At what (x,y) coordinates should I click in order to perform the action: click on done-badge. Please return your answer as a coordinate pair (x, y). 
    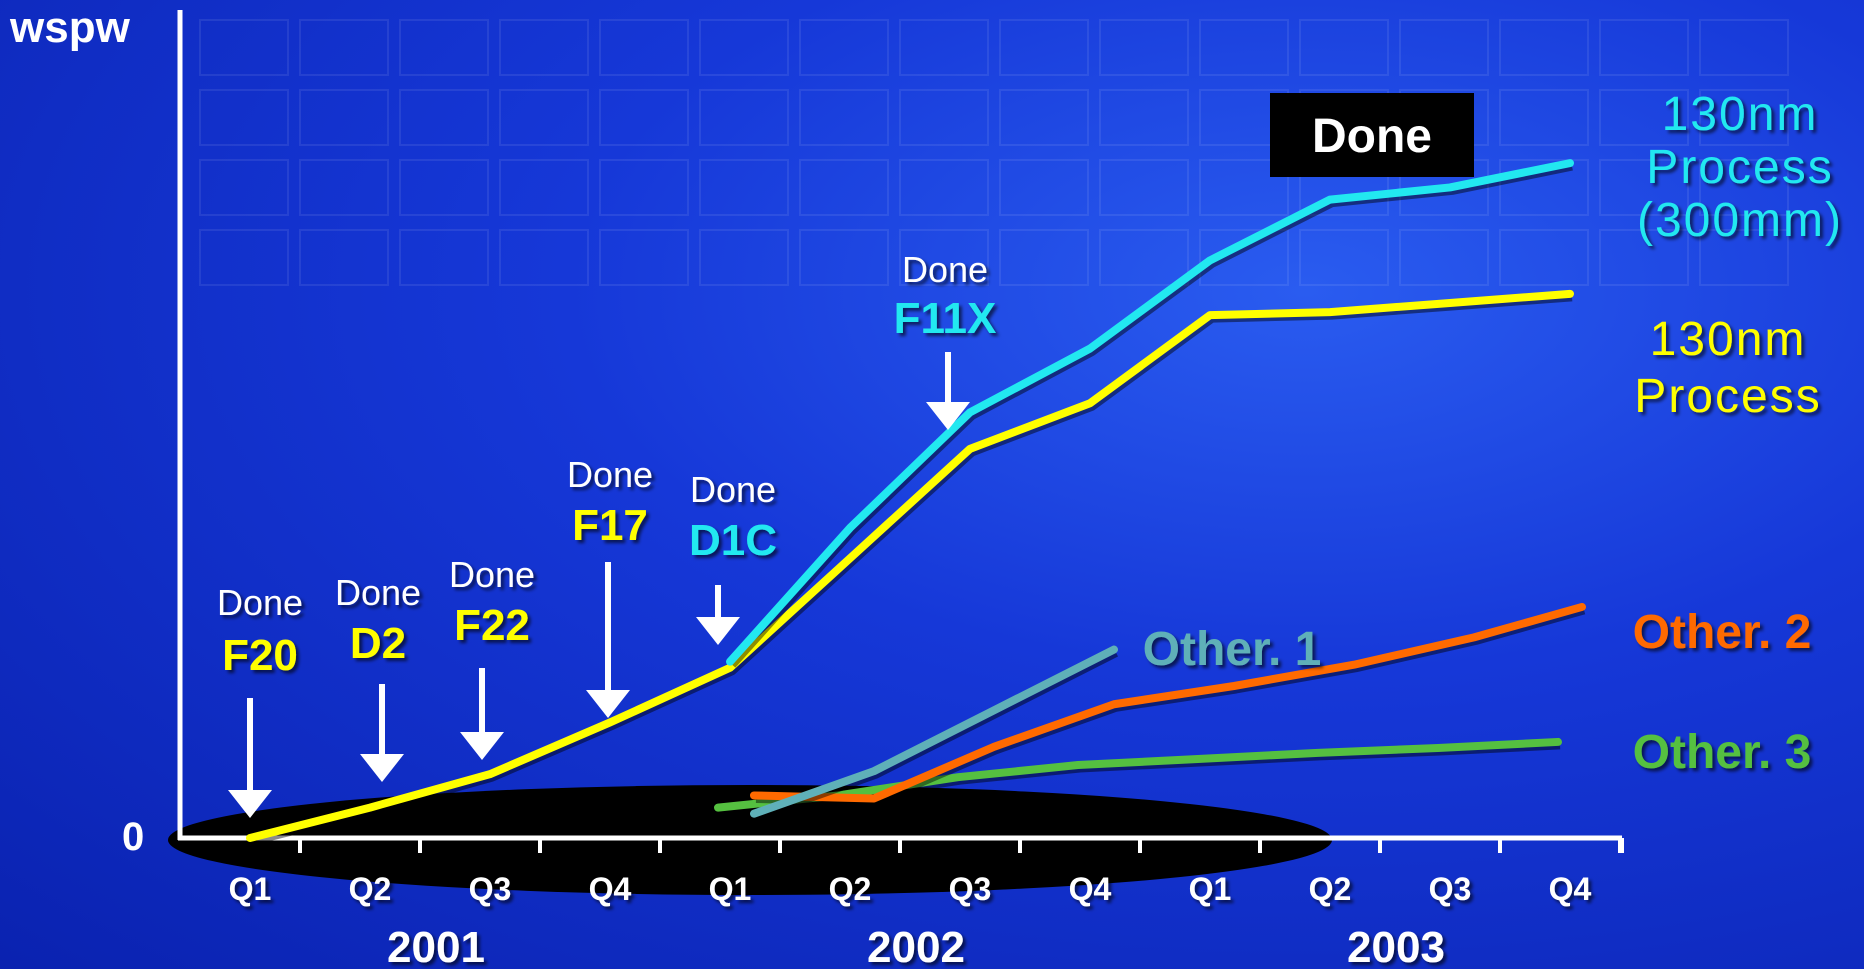
    Looking at the image, I should click on (1372, 135).